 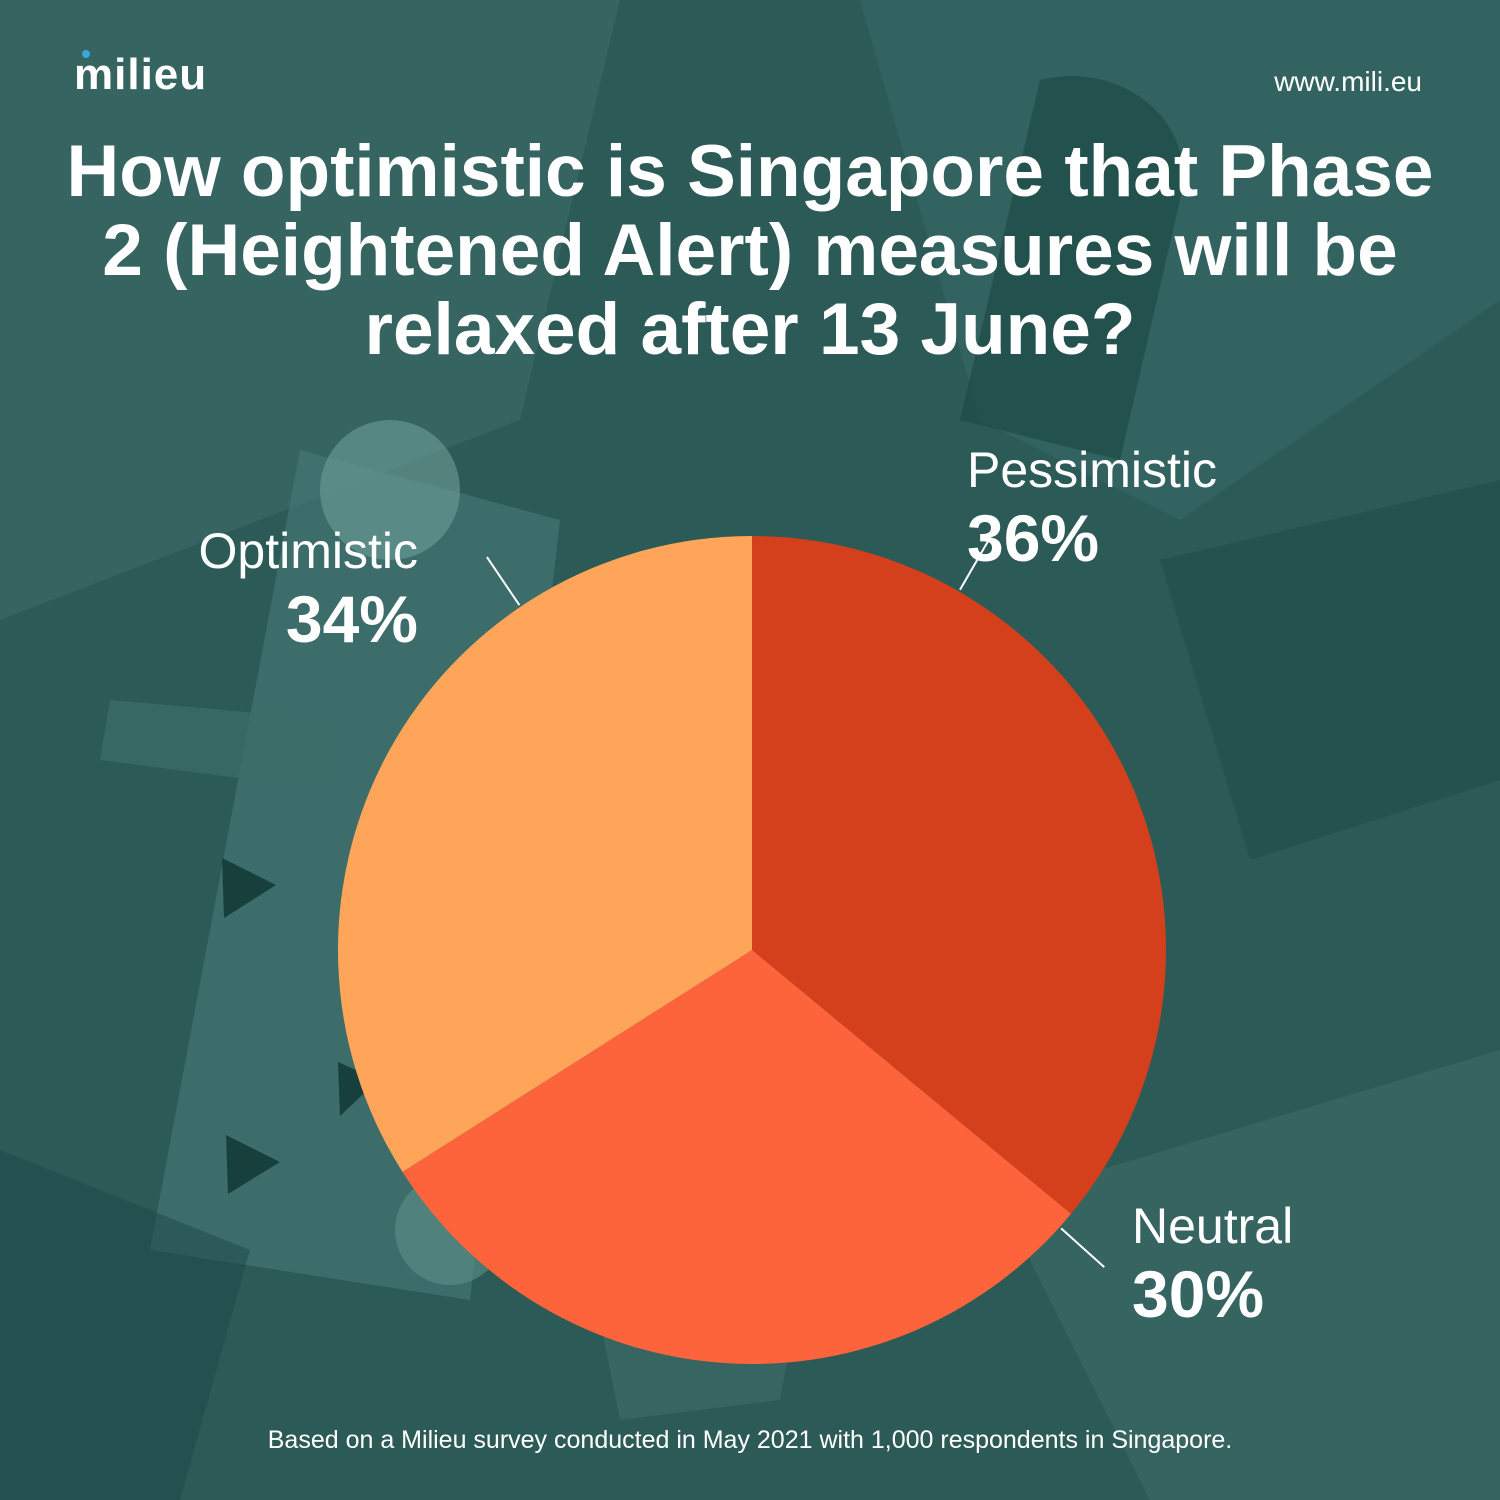 I want to click on pie-slice-pessimistic, so click(x=959, y=875).